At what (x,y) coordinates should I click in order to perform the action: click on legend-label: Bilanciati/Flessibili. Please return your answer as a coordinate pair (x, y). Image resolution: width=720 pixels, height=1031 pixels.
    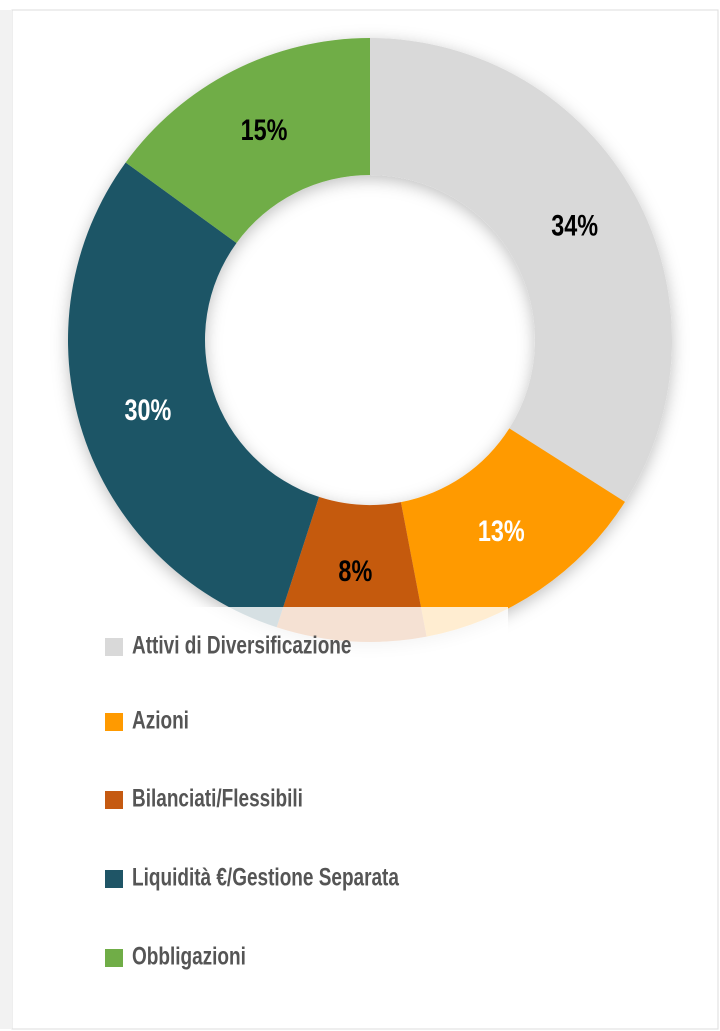
    Looking at the image, I should click on (217, 798).